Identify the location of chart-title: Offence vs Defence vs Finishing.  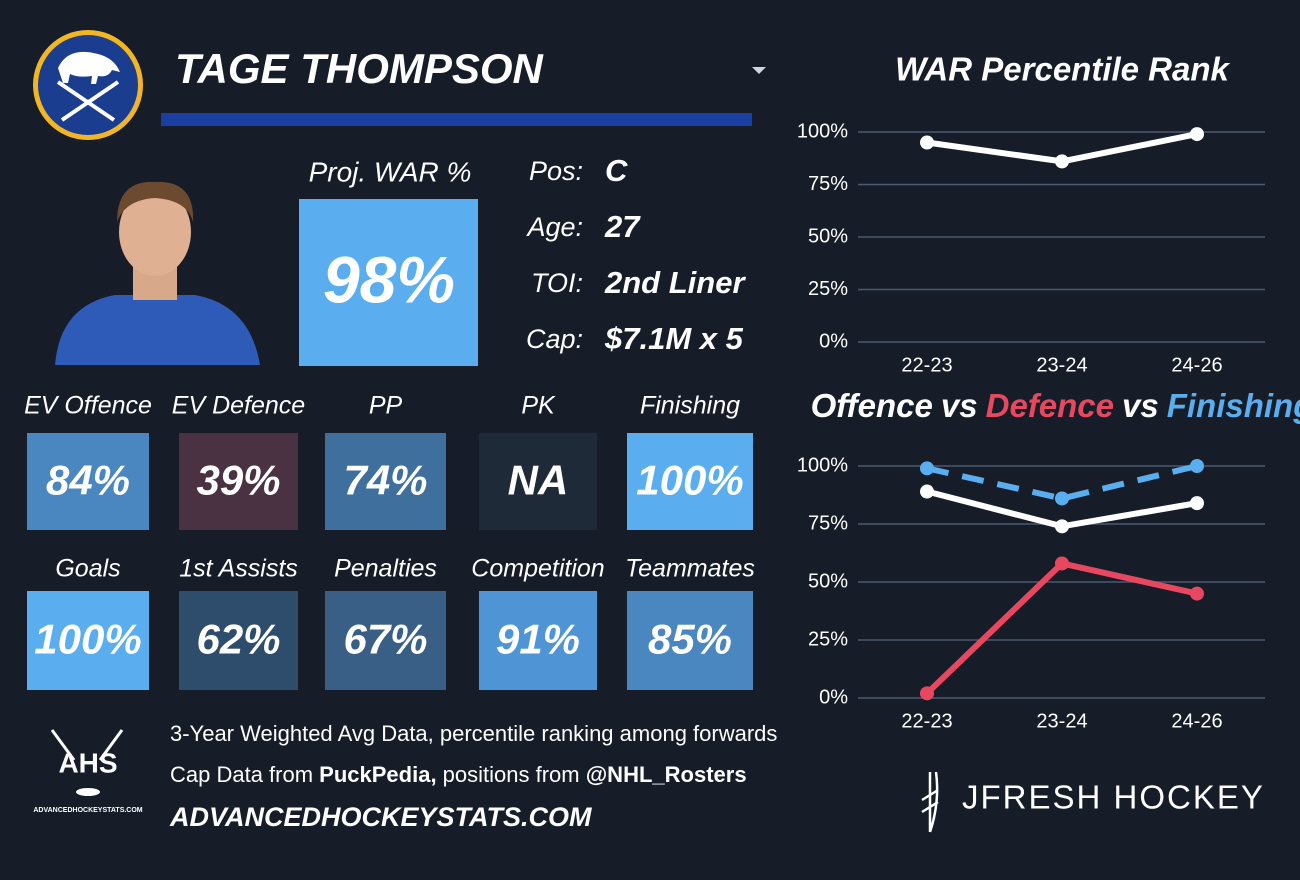
(1055, 405).